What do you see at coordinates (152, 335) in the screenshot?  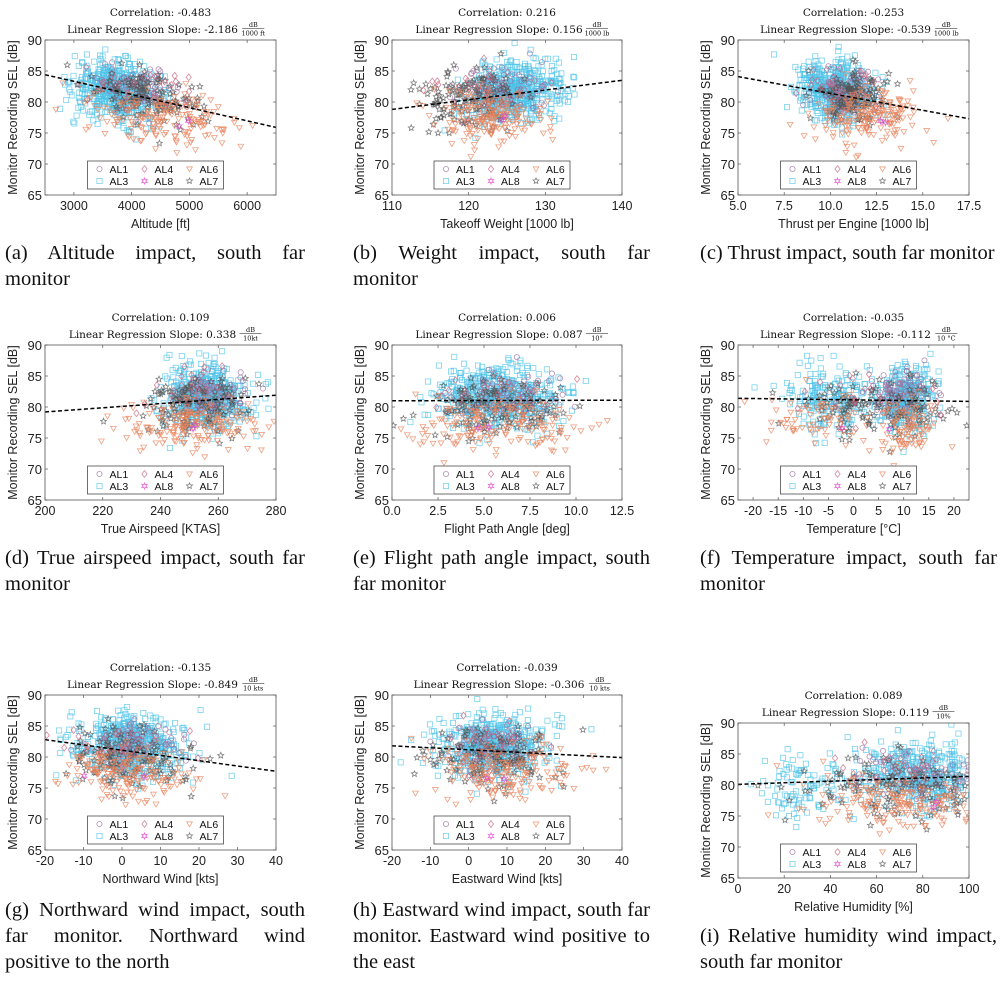 I see `slope-title: Linear Regression Slope: 0.338` at bounding box center [152, 335].